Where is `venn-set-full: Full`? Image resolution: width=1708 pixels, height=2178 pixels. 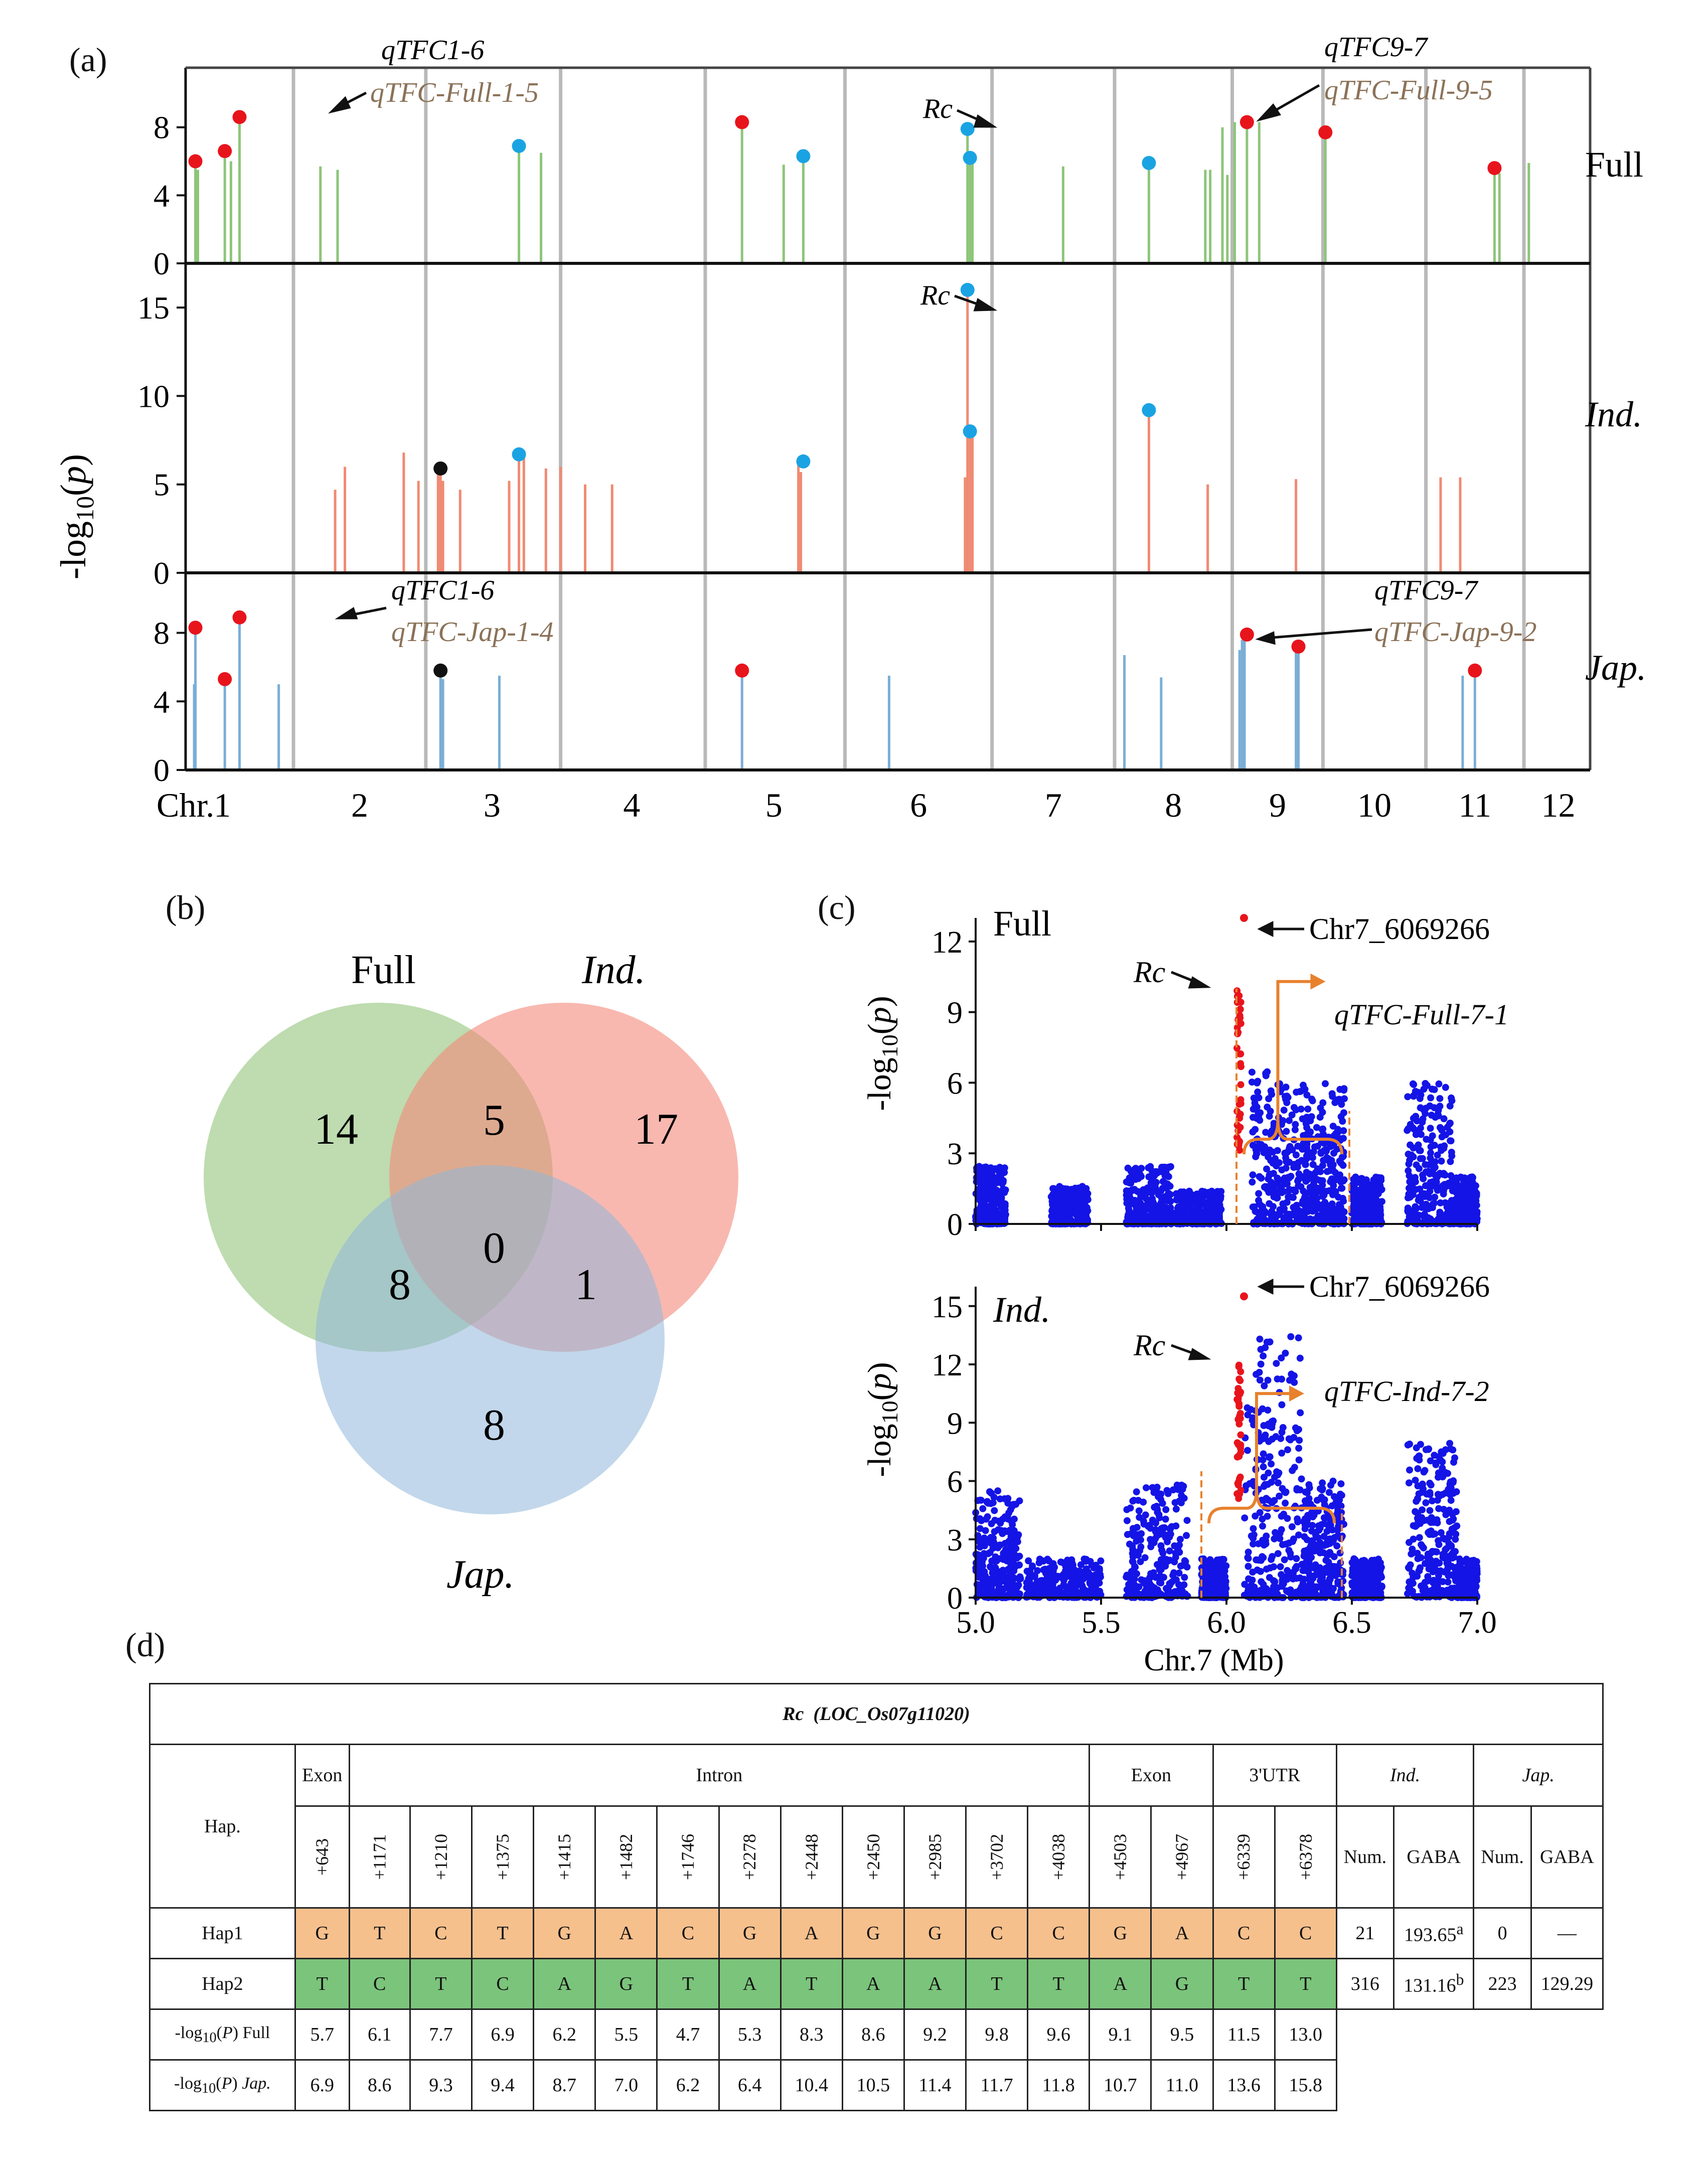
venn-set-full: Full is located at coordinates (383, 970).